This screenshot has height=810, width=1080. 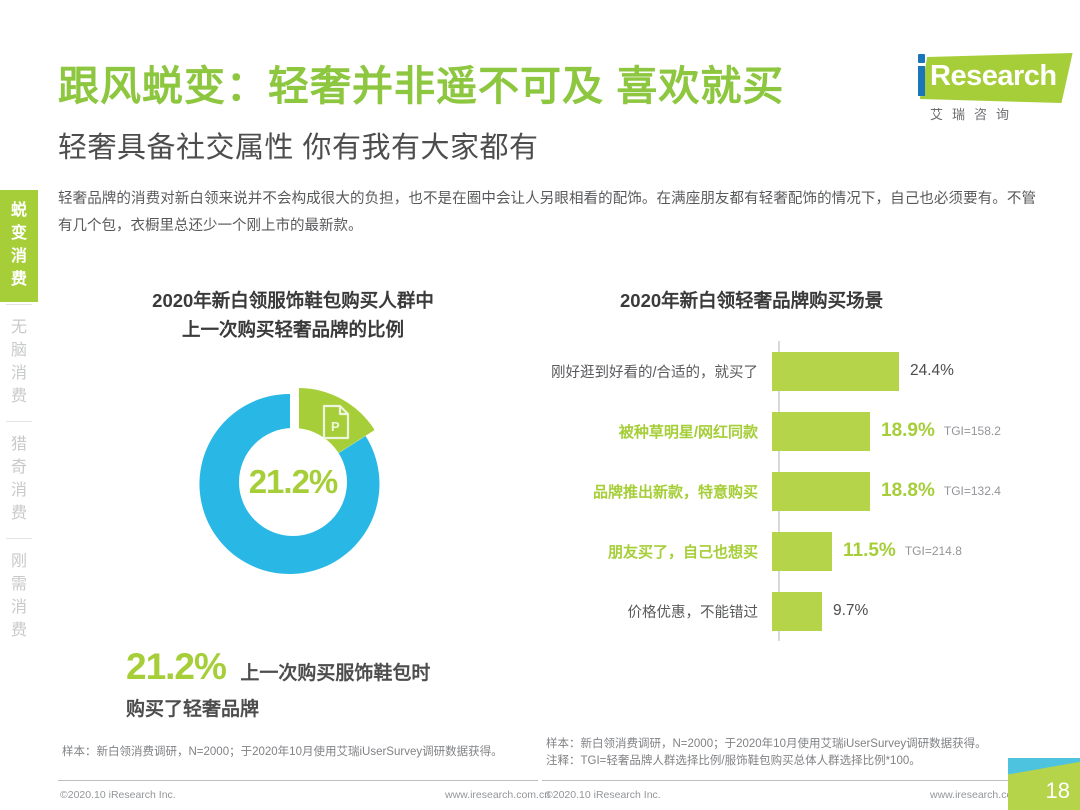 What do you see at coordinates (603, 795) in the screenshot?
I see `footer-copyright-right: ©2020.10 iResearch Inc.` at bounding box center [603, 795].